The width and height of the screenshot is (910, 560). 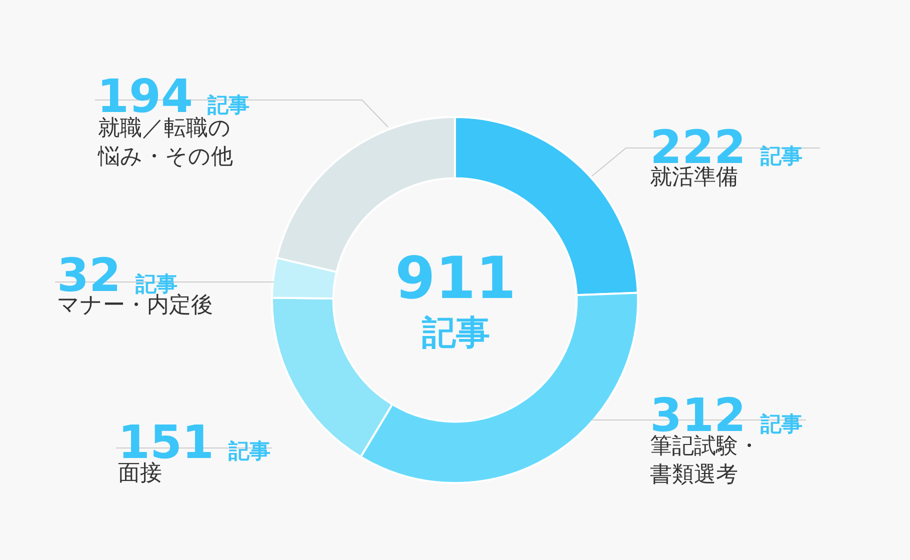 What do you see at coordinates (455, 333) in the screenshot?
I see `text: 記事` at bounding box center [455, 333].